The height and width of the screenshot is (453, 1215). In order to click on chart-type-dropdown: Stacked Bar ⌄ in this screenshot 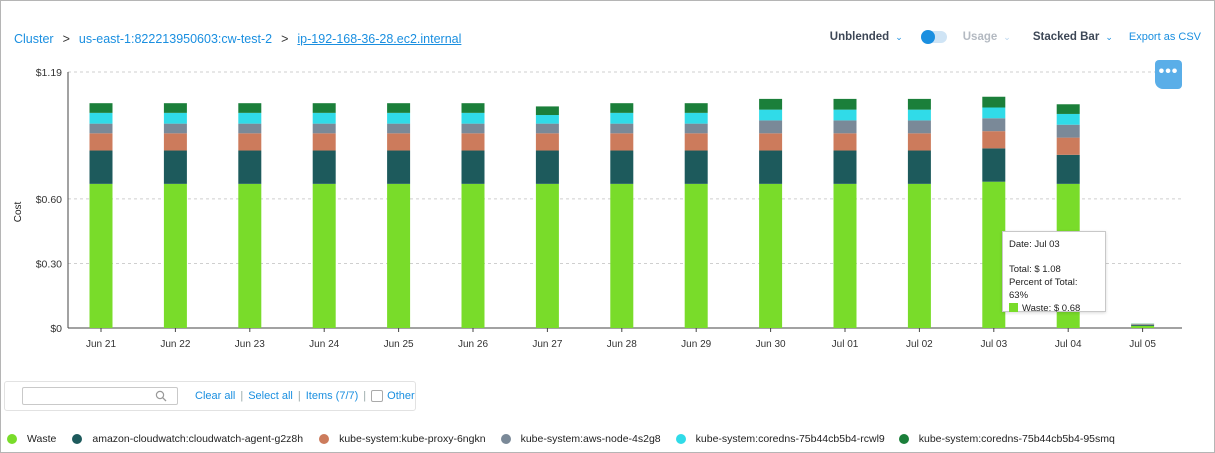, I will do `click(1073, 37)`.